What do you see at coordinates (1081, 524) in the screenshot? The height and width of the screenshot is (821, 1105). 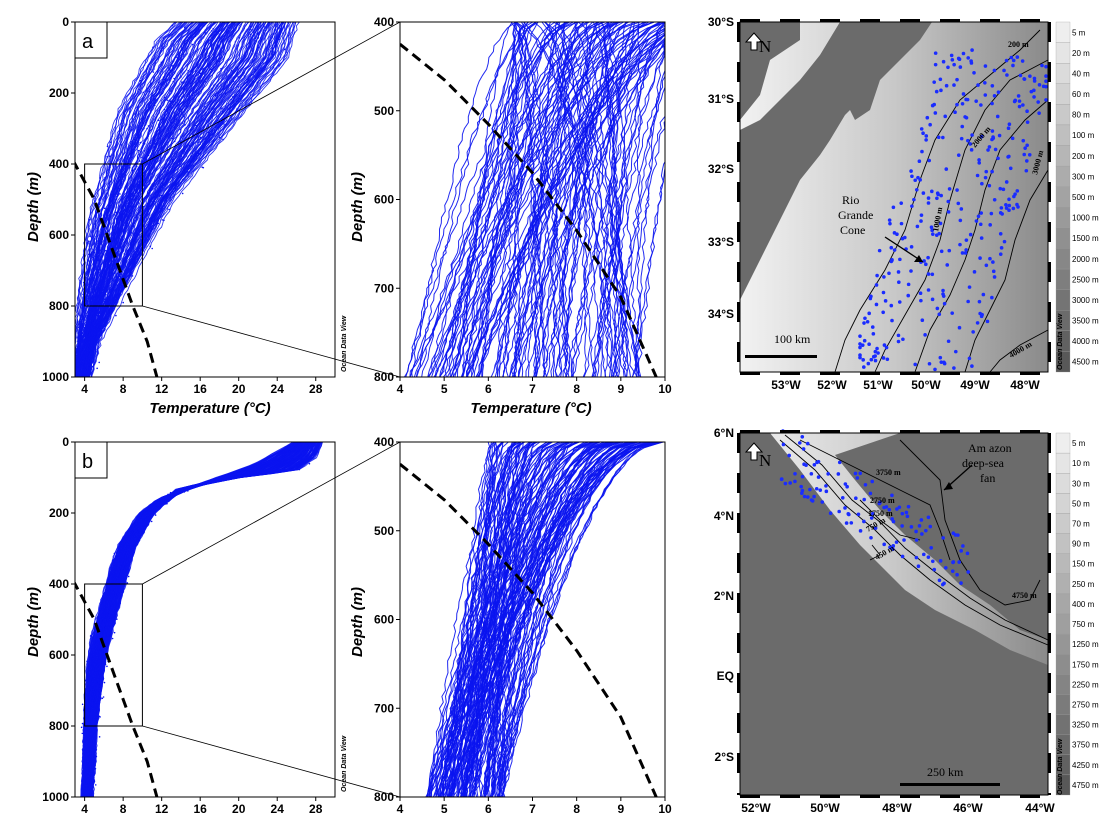 I see `legend-label: 70 m` at bounding box center [1081, 524].